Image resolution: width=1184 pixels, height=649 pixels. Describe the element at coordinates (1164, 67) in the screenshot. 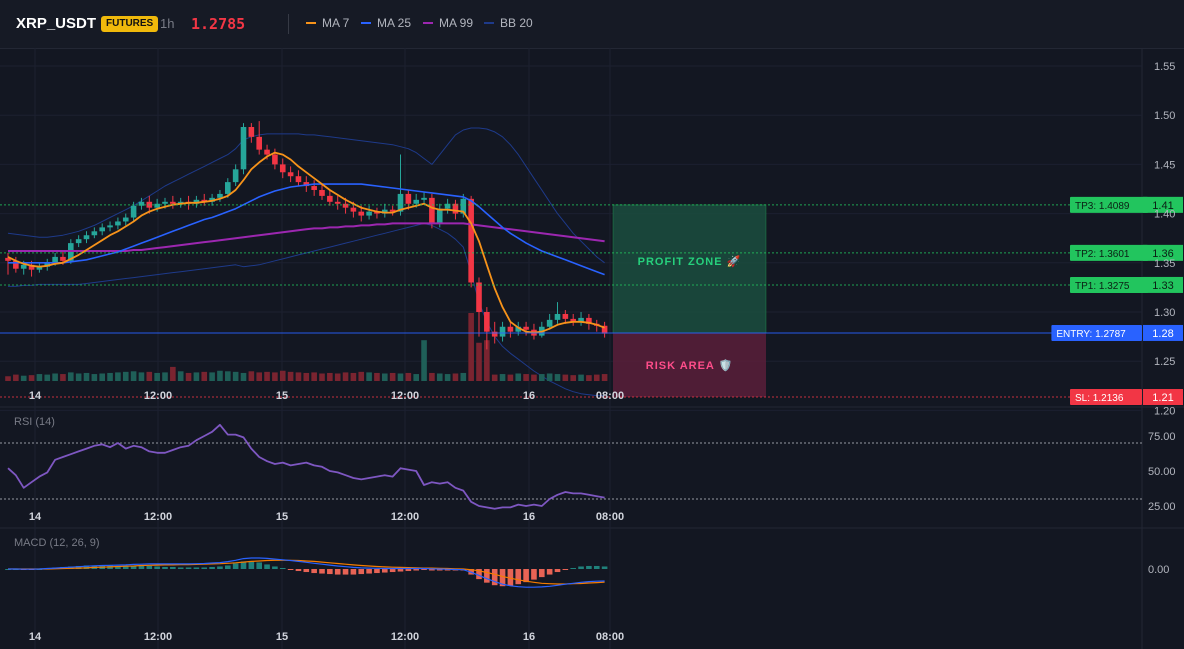

I see `price-tick: 1.55` at that location.